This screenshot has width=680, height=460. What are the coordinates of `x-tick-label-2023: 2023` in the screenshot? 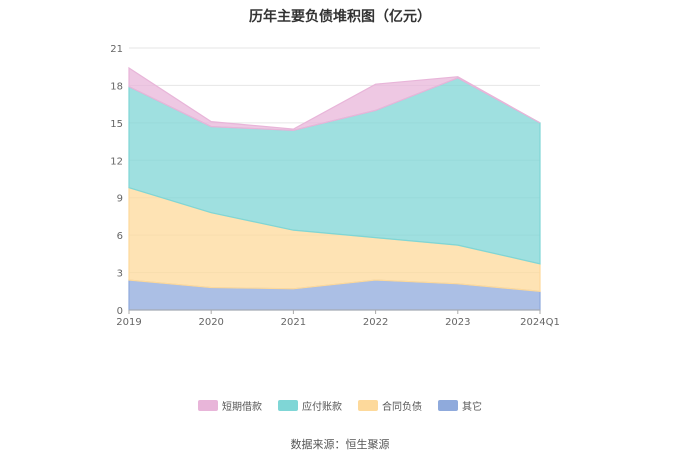 It's located at (457, 322).